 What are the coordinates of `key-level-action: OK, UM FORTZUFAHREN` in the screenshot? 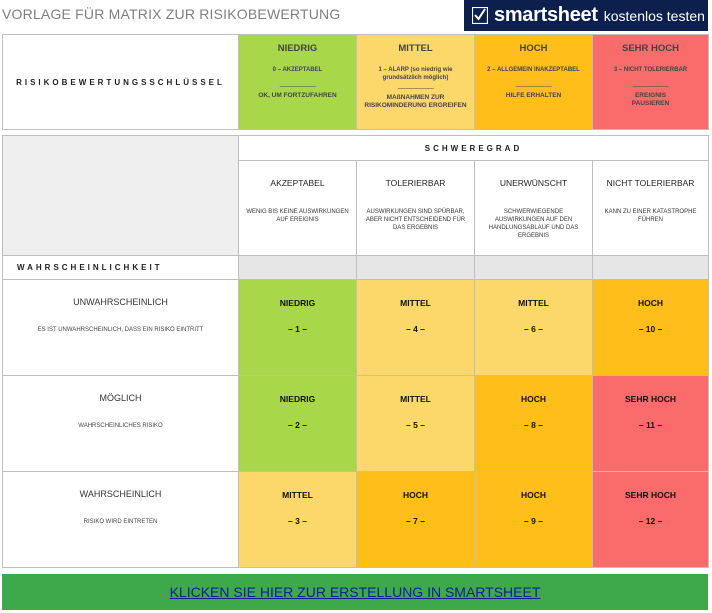 It's located at (297, 95).